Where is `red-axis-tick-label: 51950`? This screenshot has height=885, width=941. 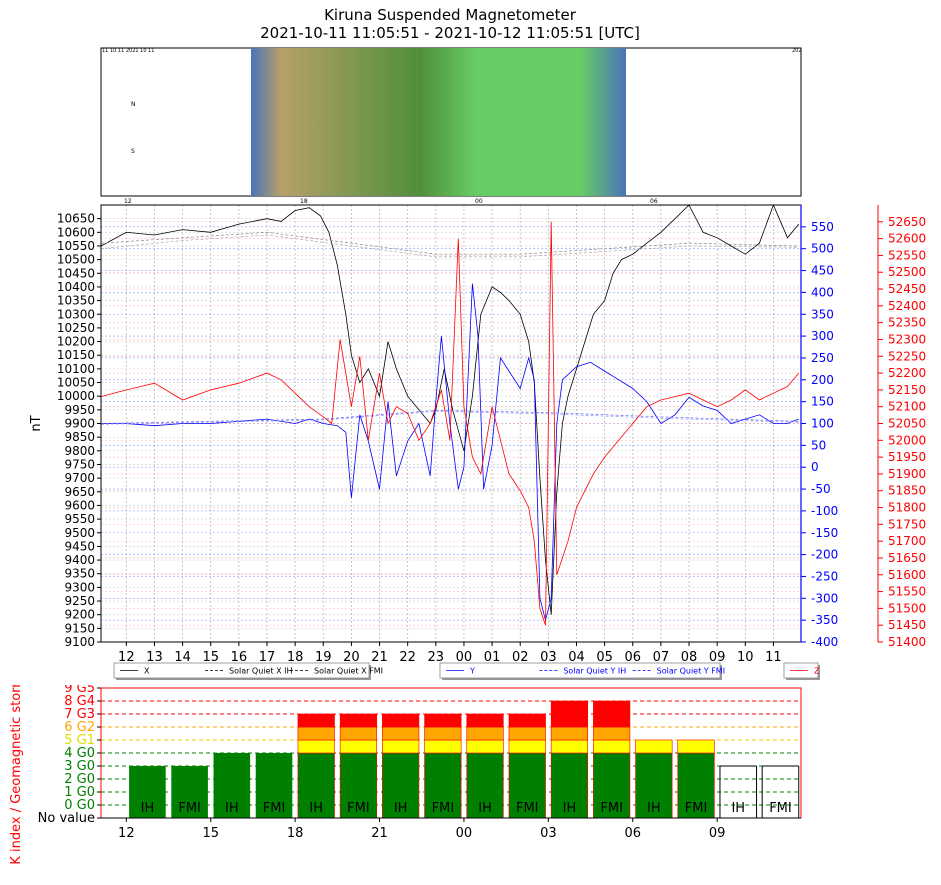
red-axis-tick-label: 51950 is located at coordinates (907, 457).